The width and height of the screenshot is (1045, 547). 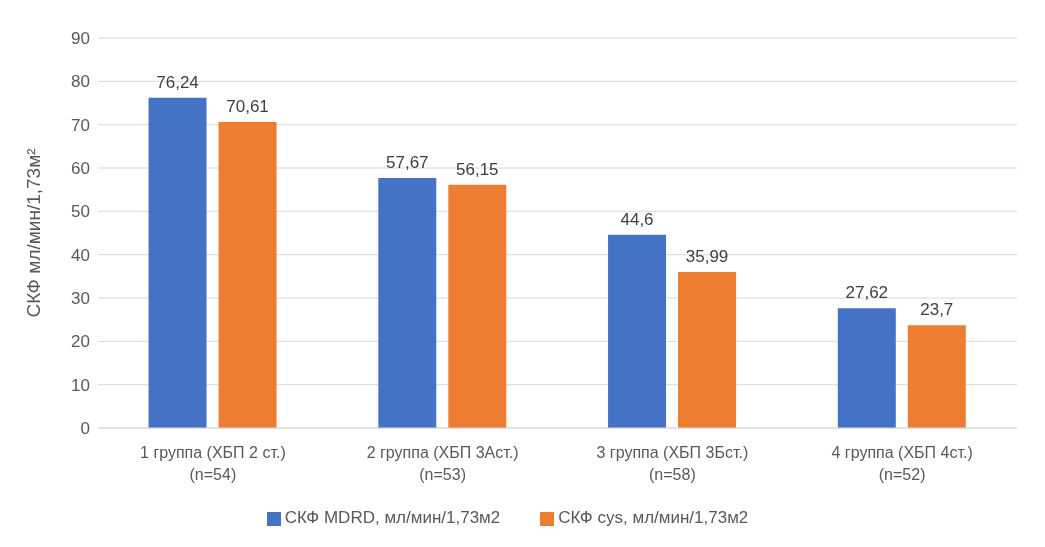 What do you see at coordinates (80, 212) in the screenshot?
I see `y-tick-label: 50` at bounding box center [80, 212].